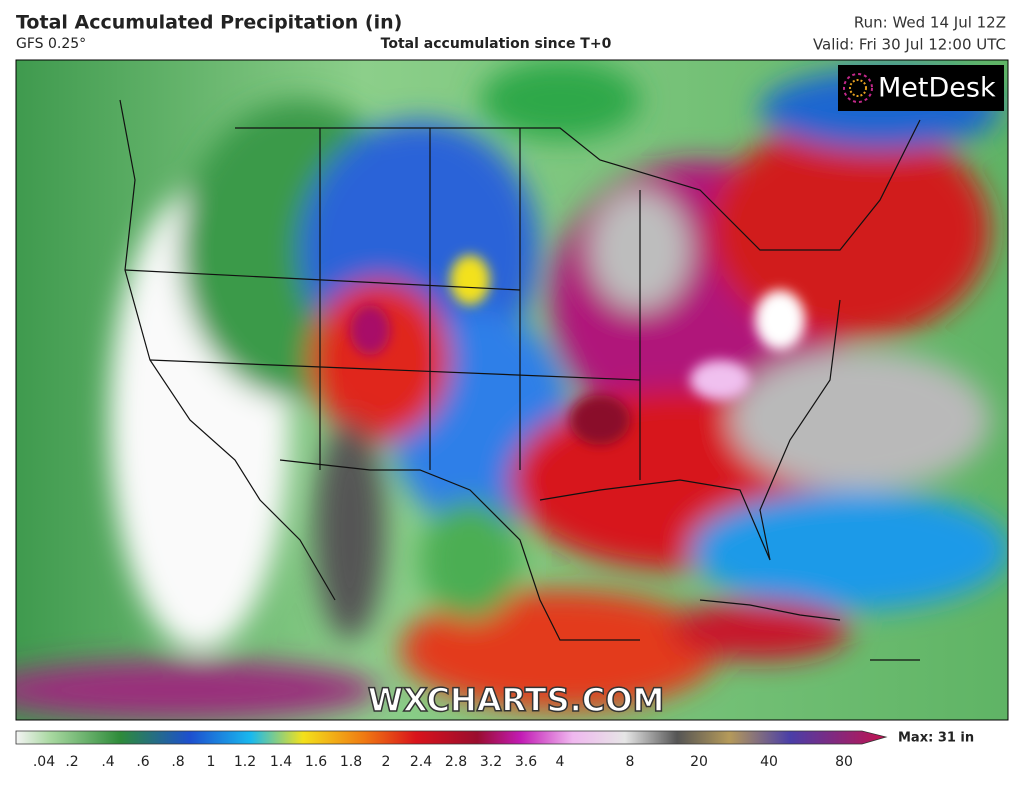 The image size is (1024, 790). Describe the element at coordinates (496, 44) in the screenshot. I see `subtitle: Total accumulation since T+0` at that location.